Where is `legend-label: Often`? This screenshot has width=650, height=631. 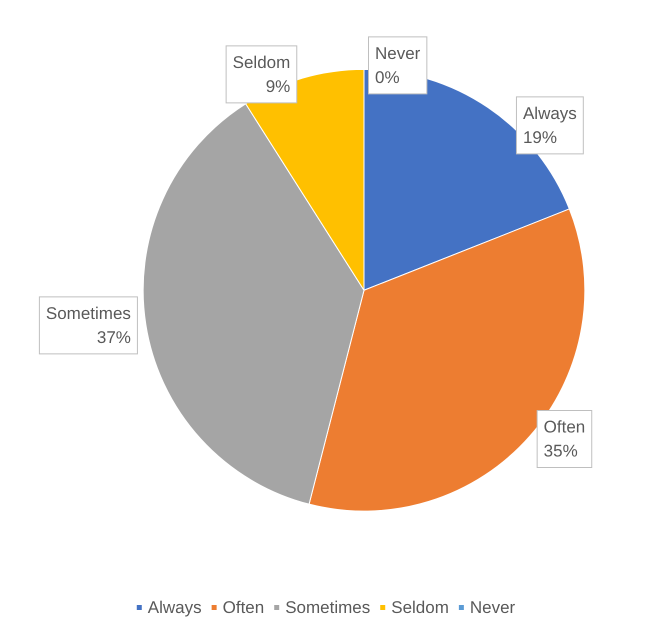
legend-label: Often is located at coordinates (243, 607).